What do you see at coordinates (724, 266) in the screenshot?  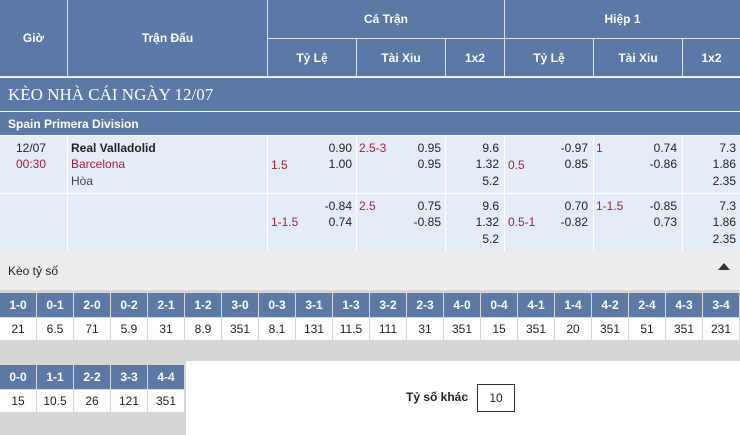 I see `collapse-triangle-icon` at bounding box center [724, 266].